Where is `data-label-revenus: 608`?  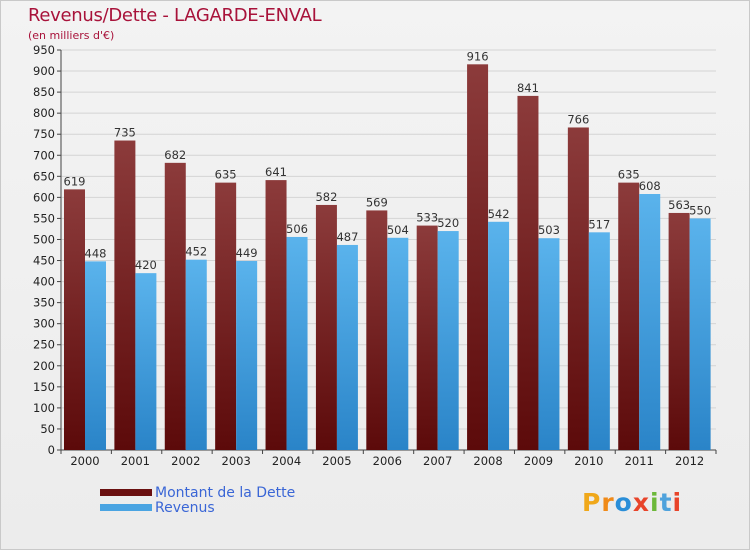
data-label-revenus: 608 is located at coordinates (650, 186).